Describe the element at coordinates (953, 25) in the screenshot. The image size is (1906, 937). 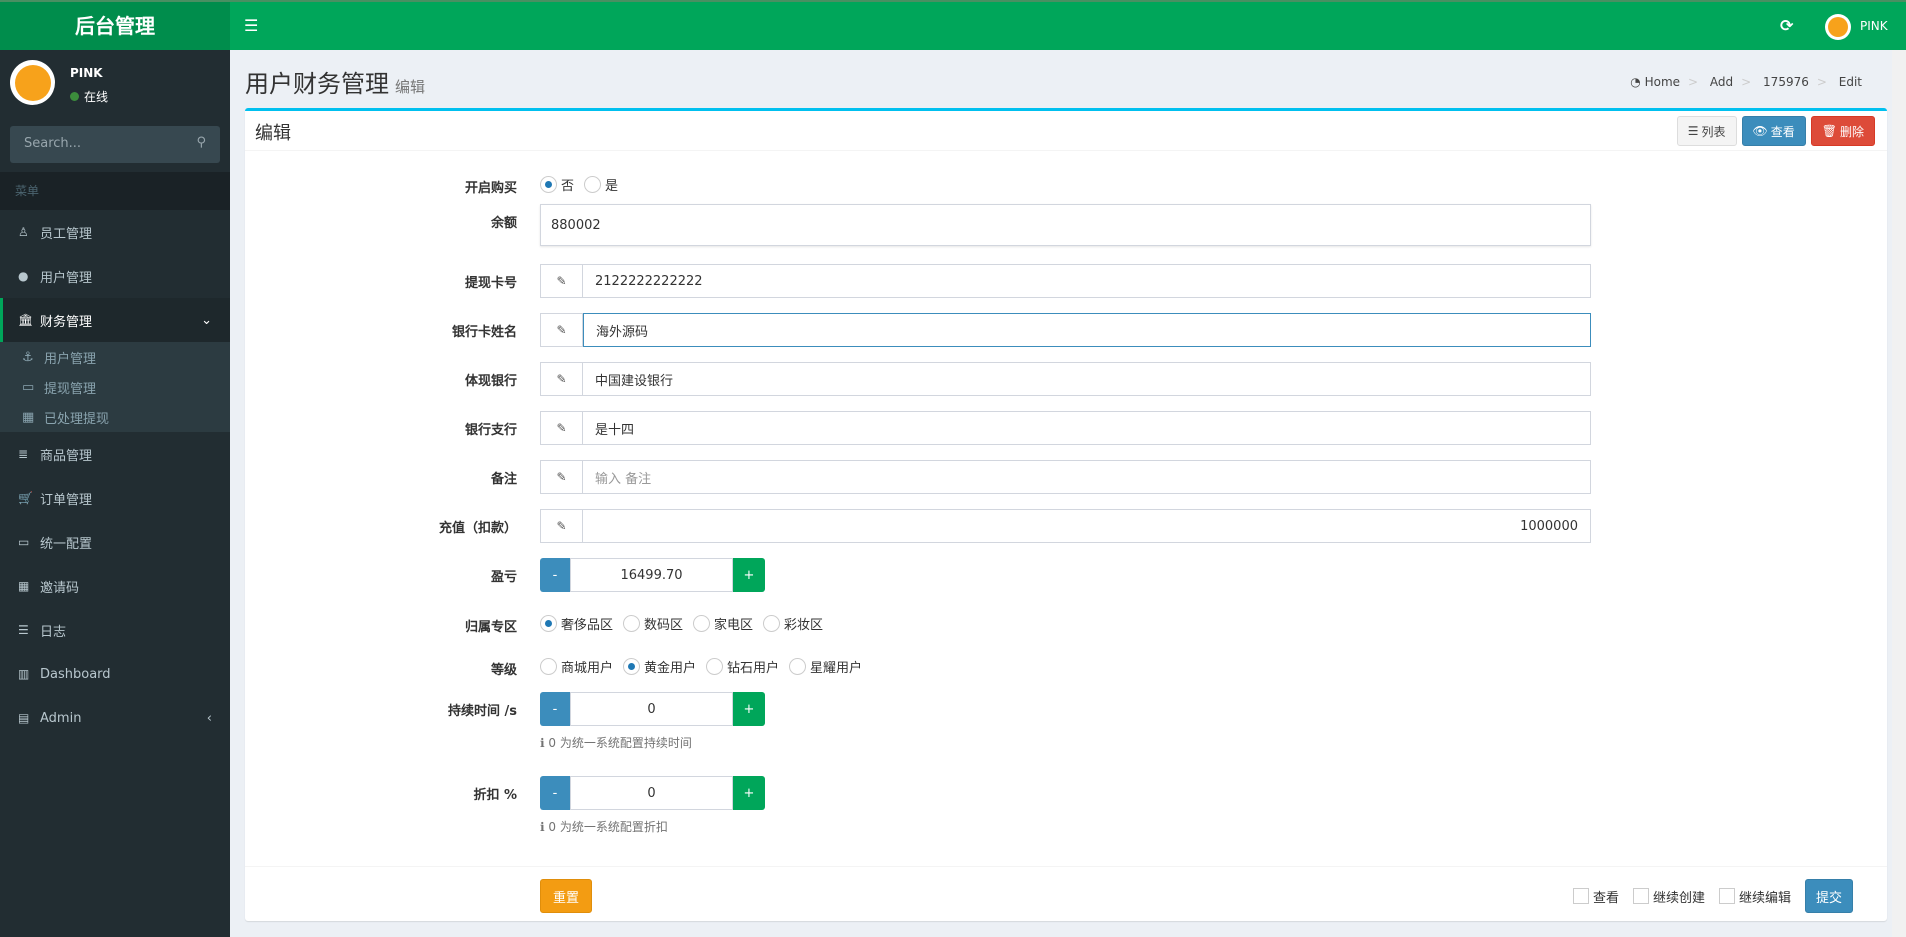
I see `top-navbar: 后台管理 ☰ ⟳ PINK` at that location.